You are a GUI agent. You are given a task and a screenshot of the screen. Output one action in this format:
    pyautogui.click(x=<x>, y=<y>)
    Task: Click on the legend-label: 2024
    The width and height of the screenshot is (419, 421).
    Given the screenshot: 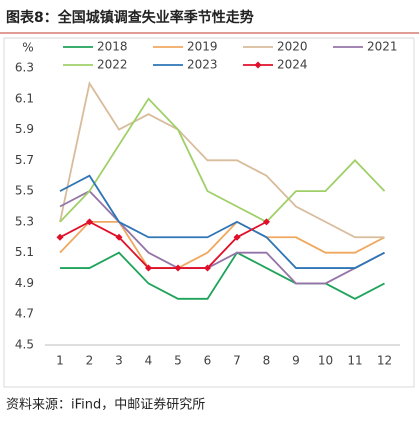 What is the action you would take?
    pyautogui.click(x=292, y=65)
    